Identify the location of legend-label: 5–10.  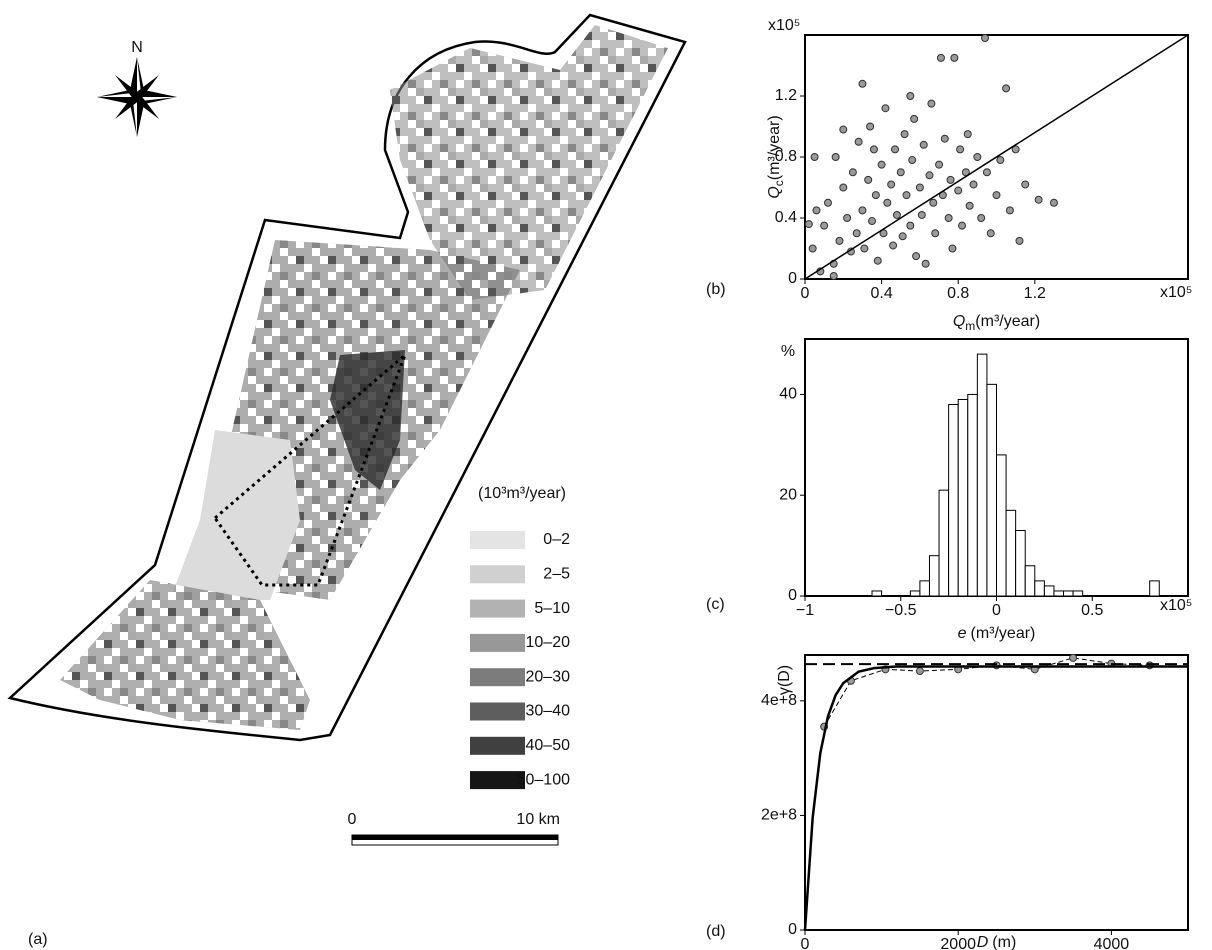
(552, 608).